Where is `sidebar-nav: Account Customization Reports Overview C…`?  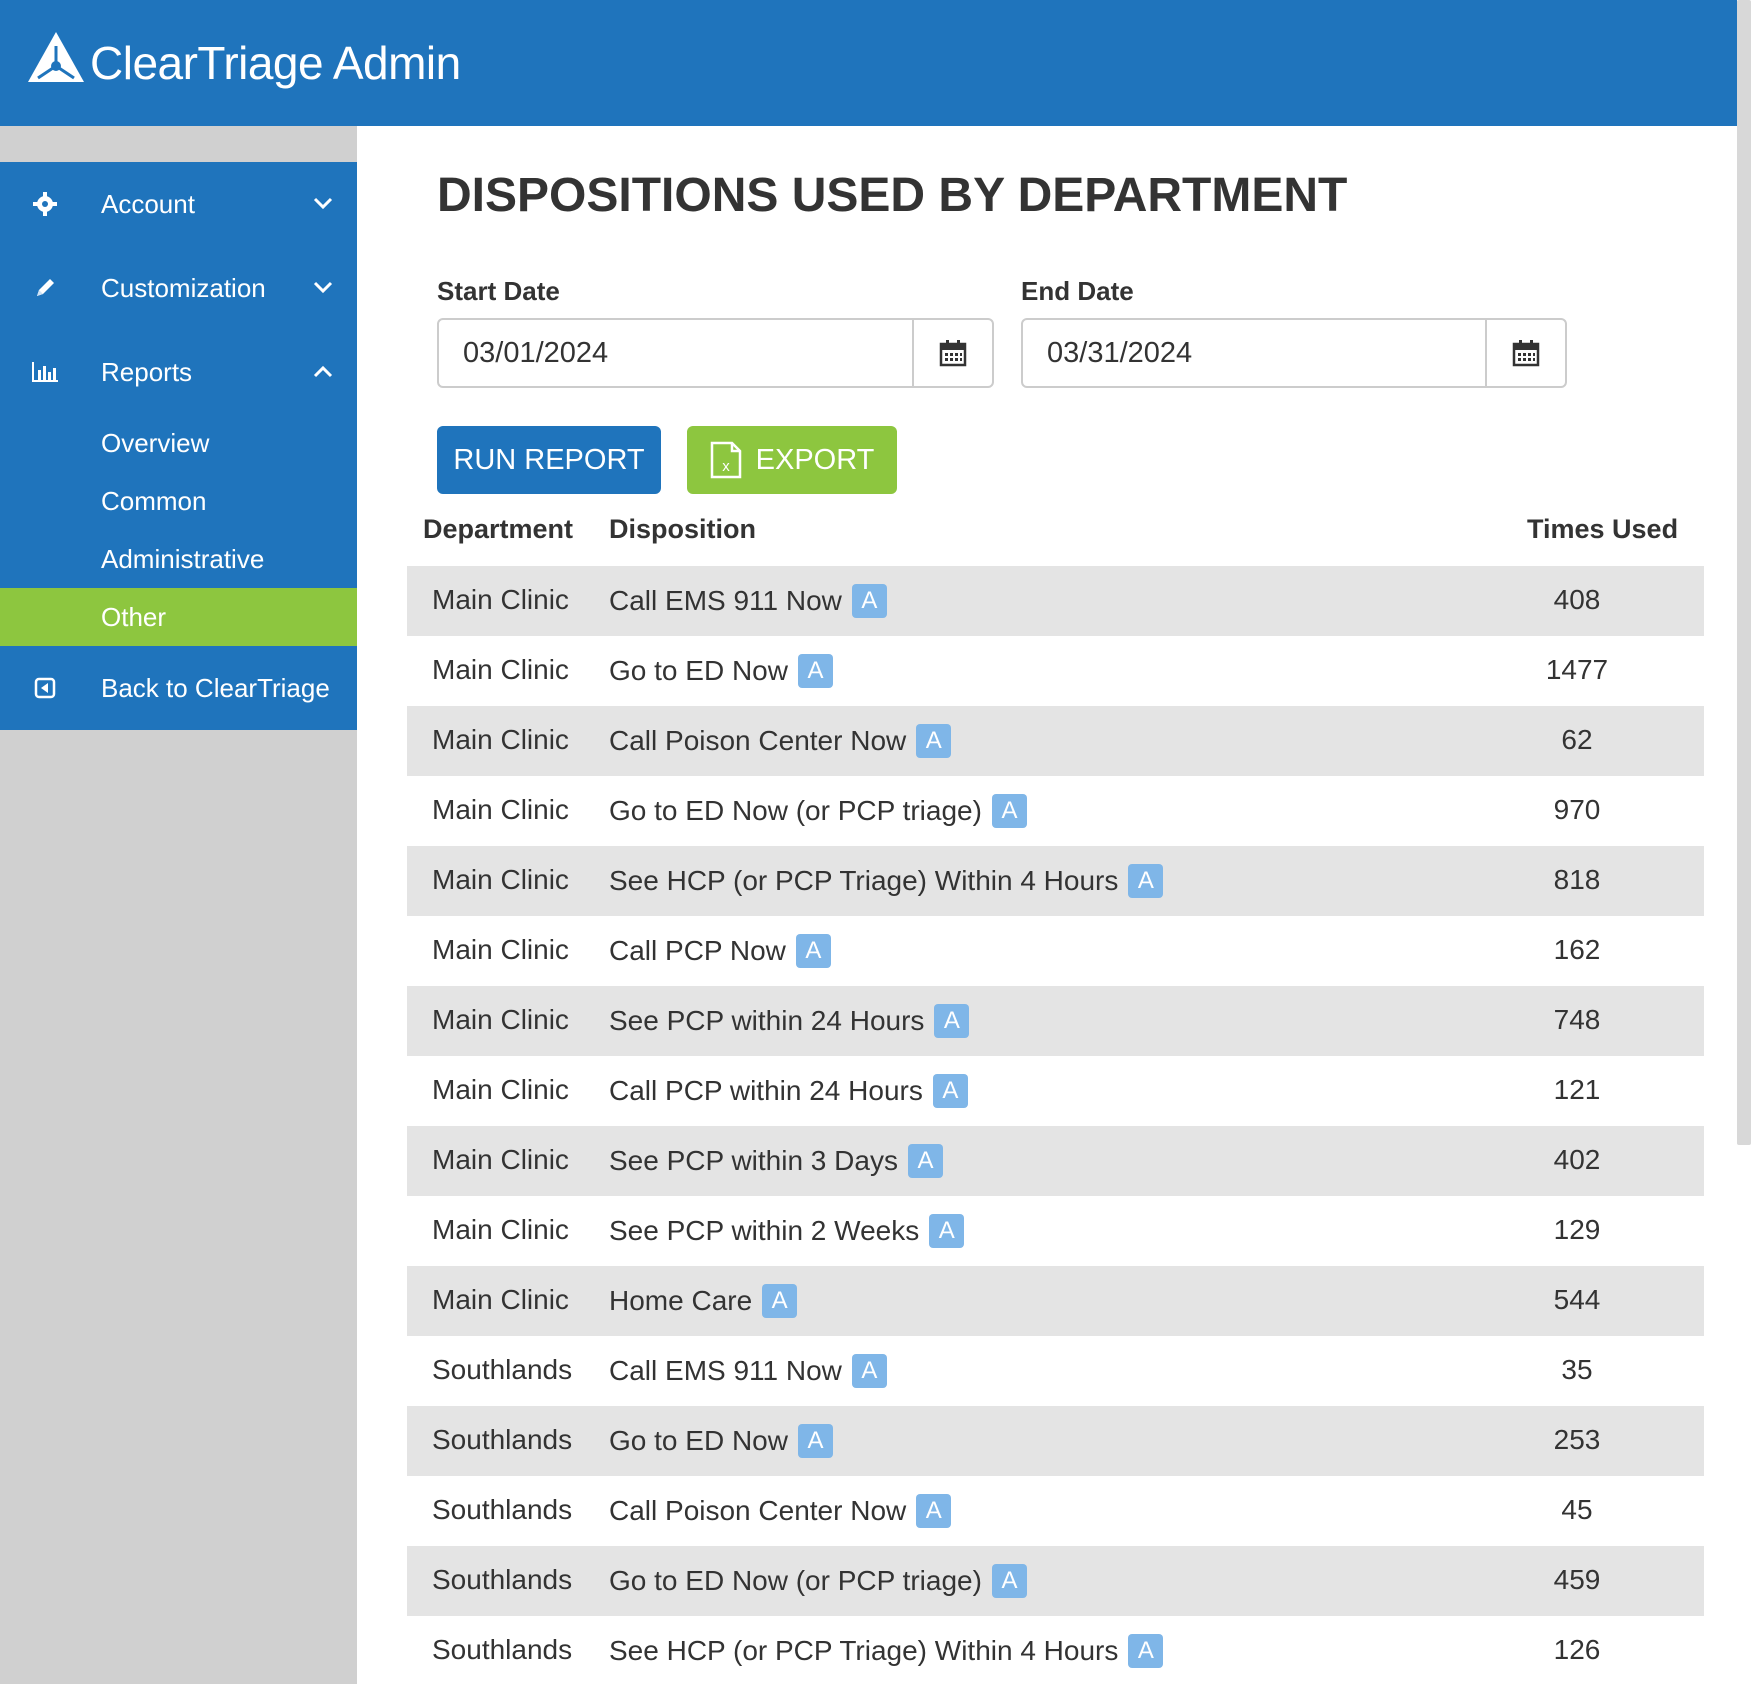
sidebar-nav: Account Customization Reports Overview C… is located at coordinates (178, 446).